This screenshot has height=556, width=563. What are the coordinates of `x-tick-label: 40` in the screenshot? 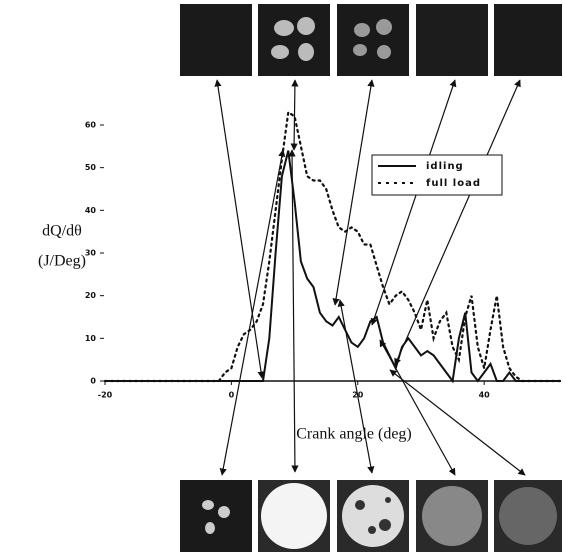 It's located at (485, 395).